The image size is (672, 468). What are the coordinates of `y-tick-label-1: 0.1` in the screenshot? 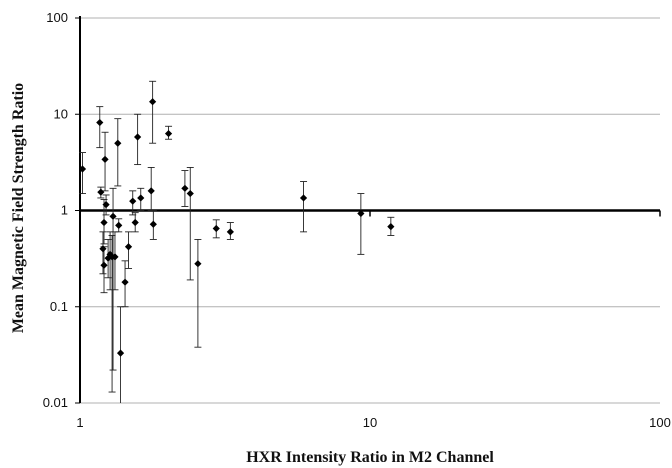 It's located at (59, 306).